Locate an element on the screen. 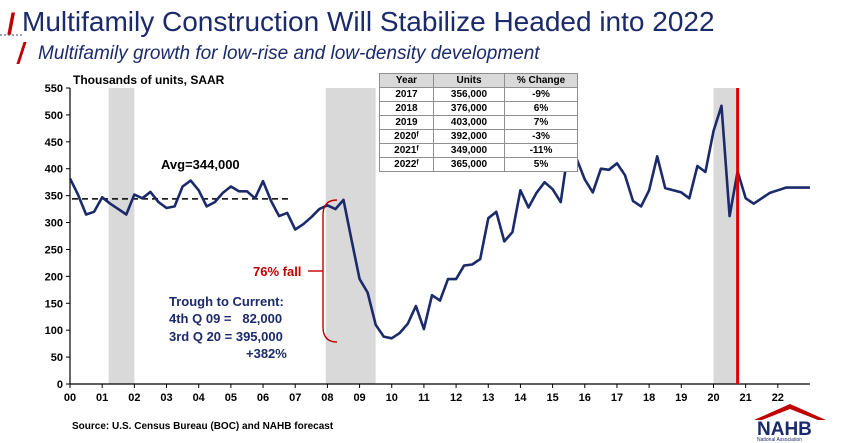  y-tick-label: 450 is located at coordinates (54, 143).